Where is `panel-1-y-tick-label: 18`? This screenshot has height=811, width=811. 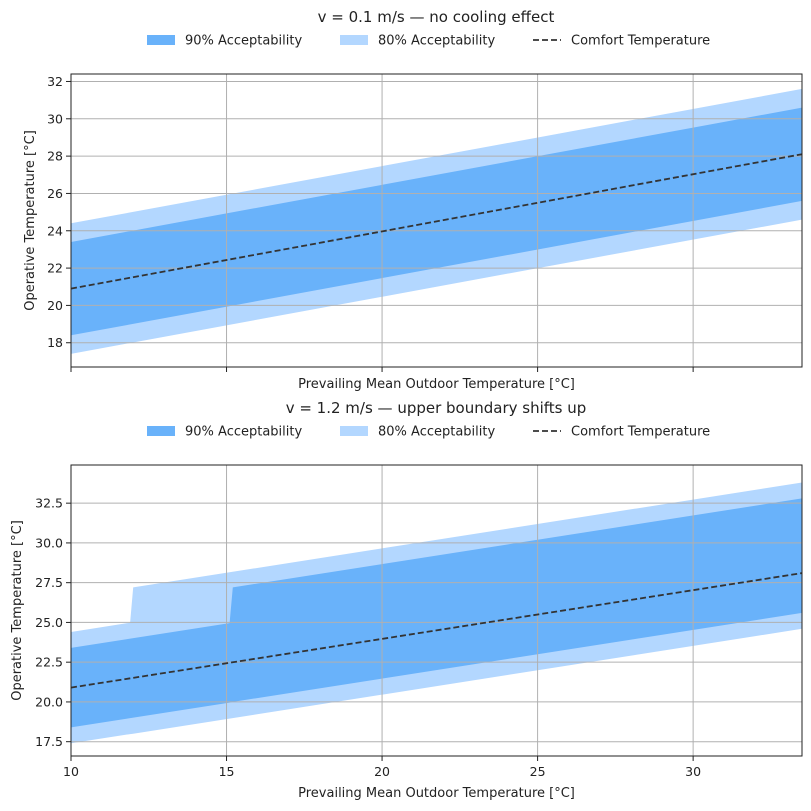
panel-1-y-tick-label: 18 is located at coordinates (55, 342).